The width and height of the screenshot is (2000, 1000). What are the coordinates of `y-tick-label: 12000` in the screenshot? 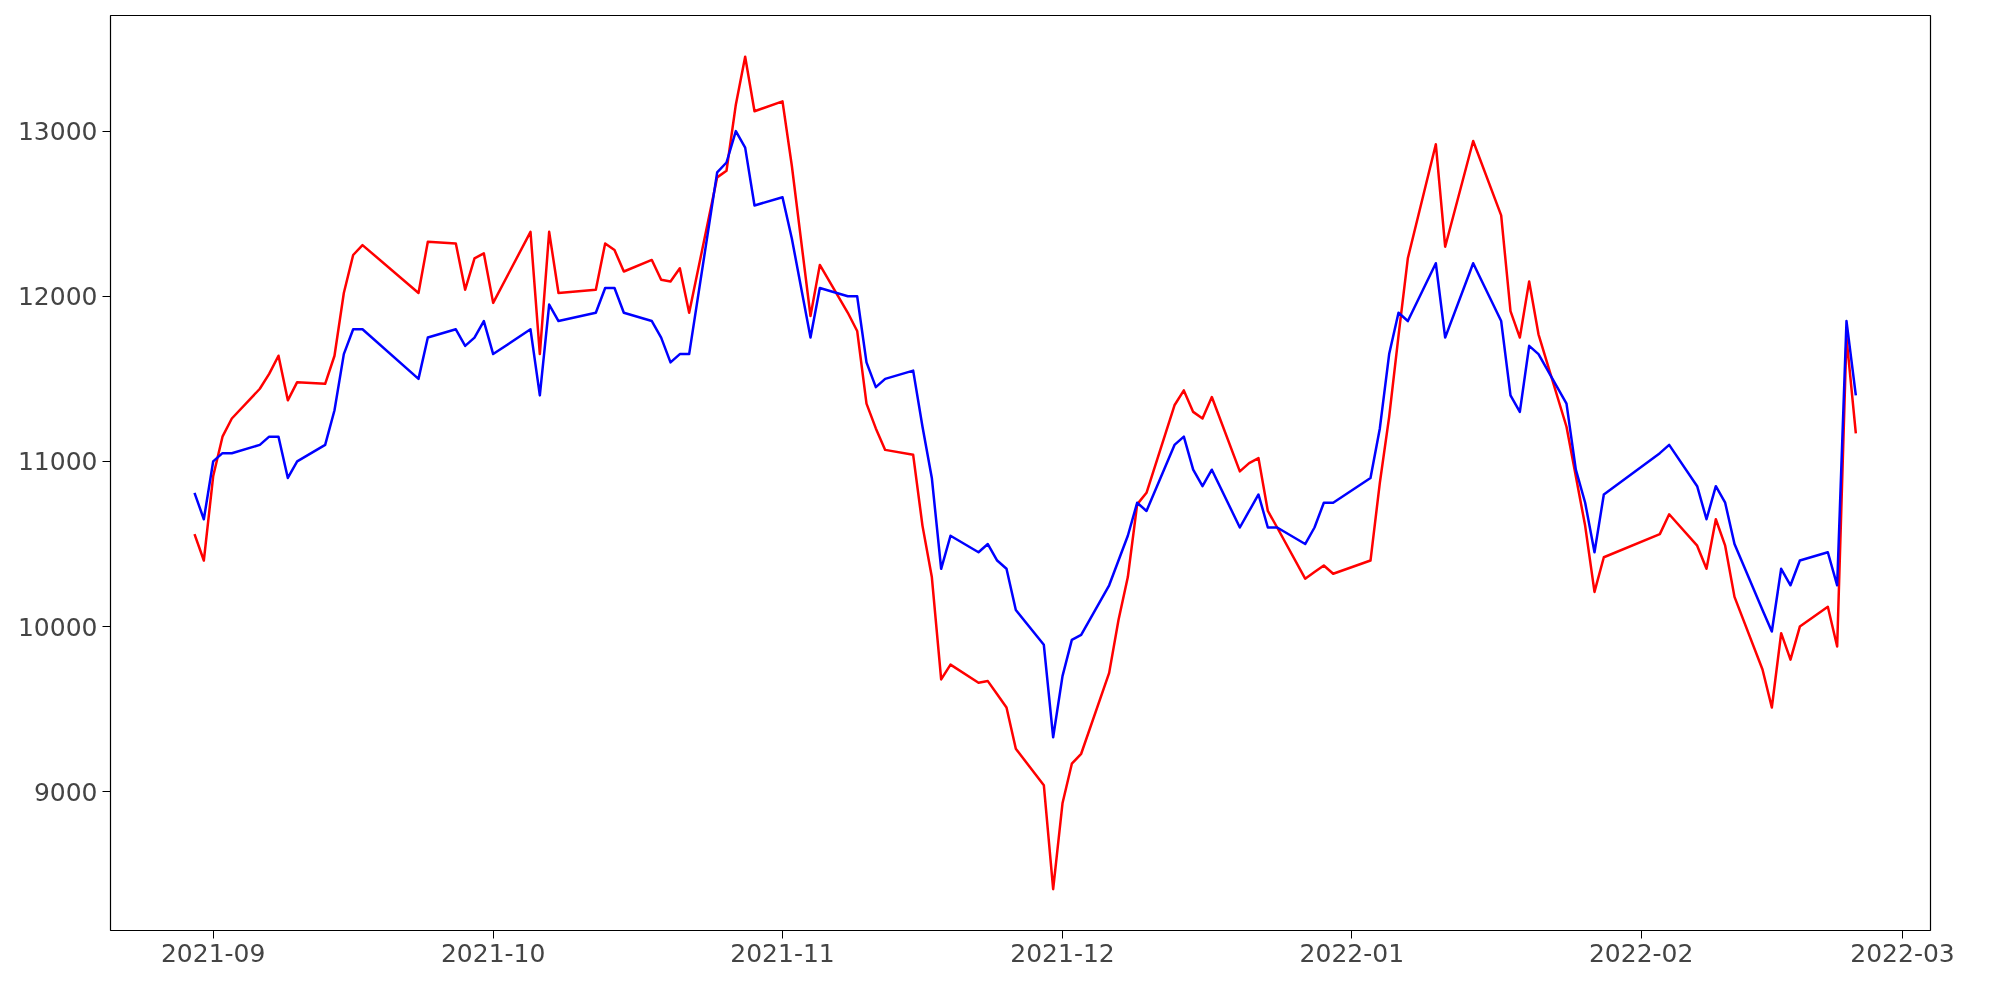 It's located at (57, 297).